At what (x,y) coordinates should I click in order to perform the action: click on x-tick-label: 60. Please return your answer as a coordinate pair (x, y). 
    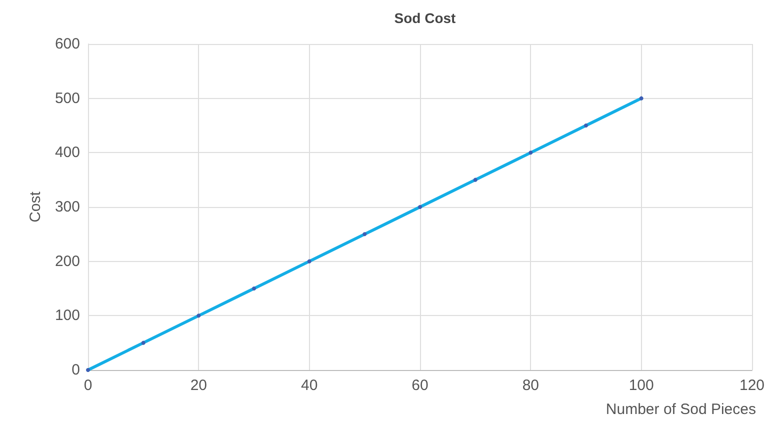
    Looking at the image, I should click on (420, 385).